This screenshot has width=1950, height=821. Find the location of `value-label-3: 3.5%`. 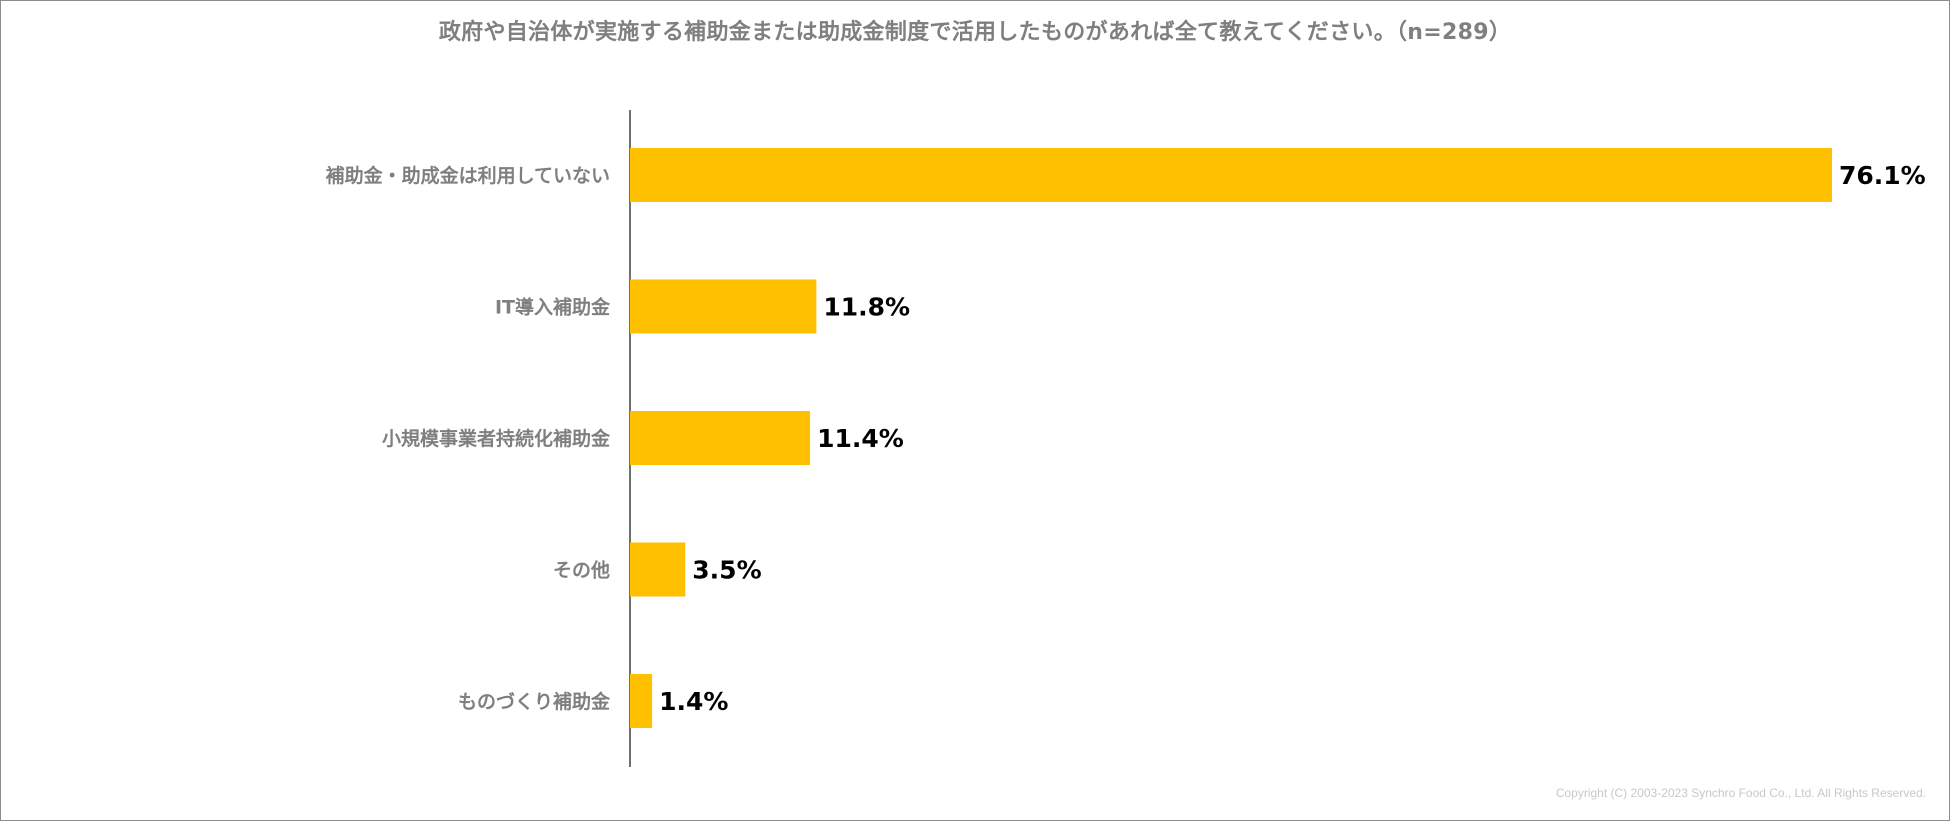

value-label-3: 3.5% is located at coordinates (726, 570).